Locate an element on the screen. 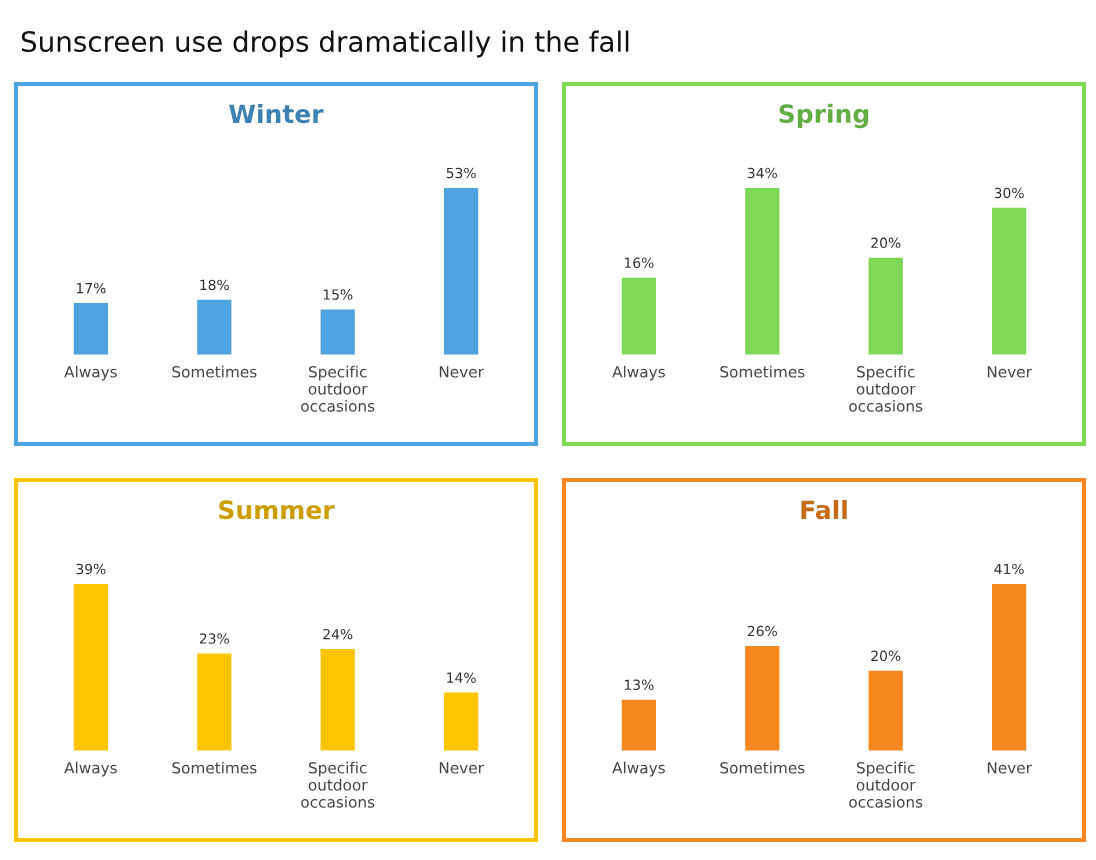  chart-title: Winter is located at coordinates (276, 113).